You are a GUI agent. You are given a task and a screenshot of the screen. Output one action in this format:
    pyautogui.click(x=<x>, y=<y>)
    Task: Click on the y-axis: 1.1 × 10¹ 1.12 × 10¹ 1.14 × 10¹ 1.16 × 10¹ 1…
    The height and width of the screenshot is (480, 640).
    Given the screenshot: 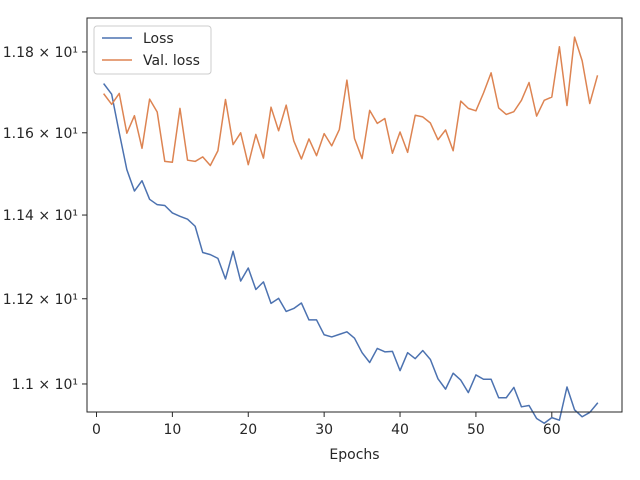 What is the action you would take?
    pyautogui.click(x=45, y=219)
    